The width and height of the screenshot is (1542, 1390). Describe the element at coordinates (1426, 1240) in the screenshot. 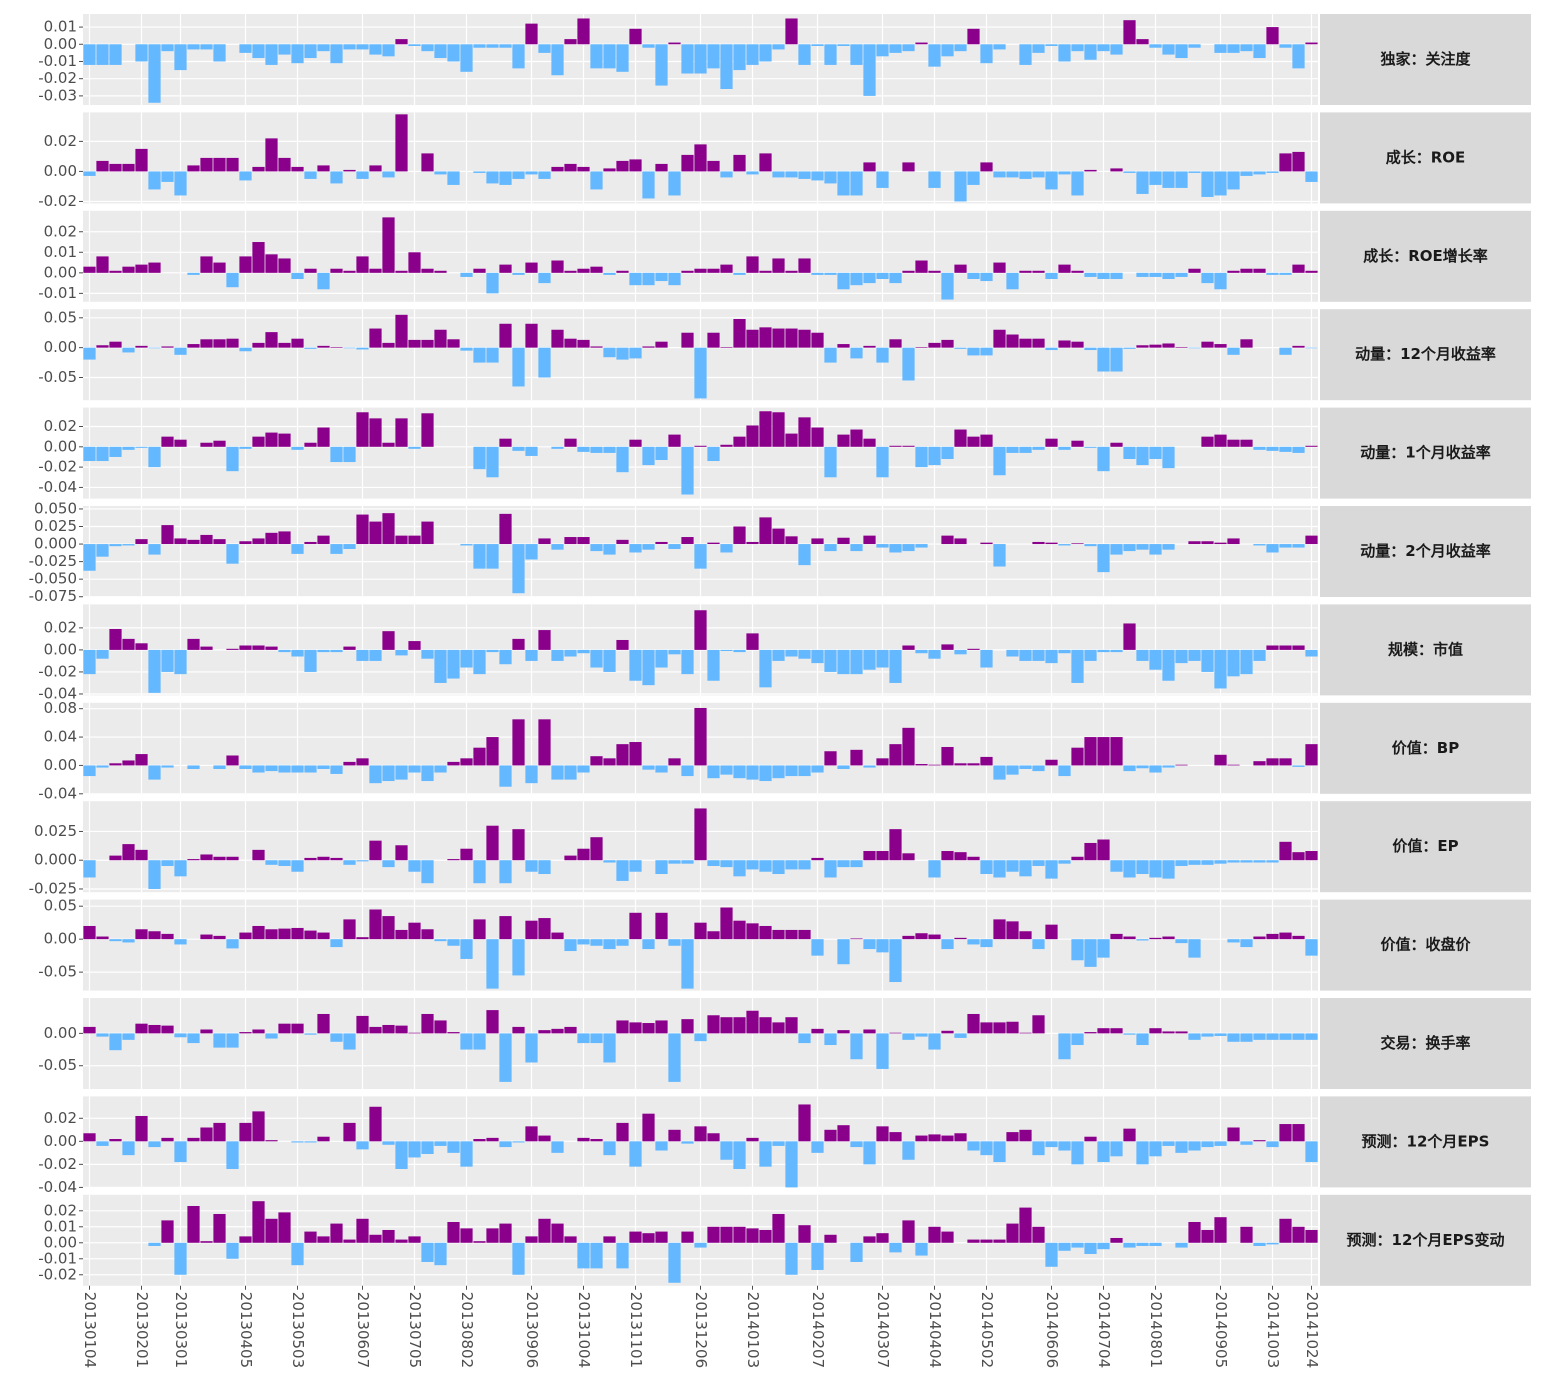

I see `strip-label: 预测：12个月EPS变动` at that location.